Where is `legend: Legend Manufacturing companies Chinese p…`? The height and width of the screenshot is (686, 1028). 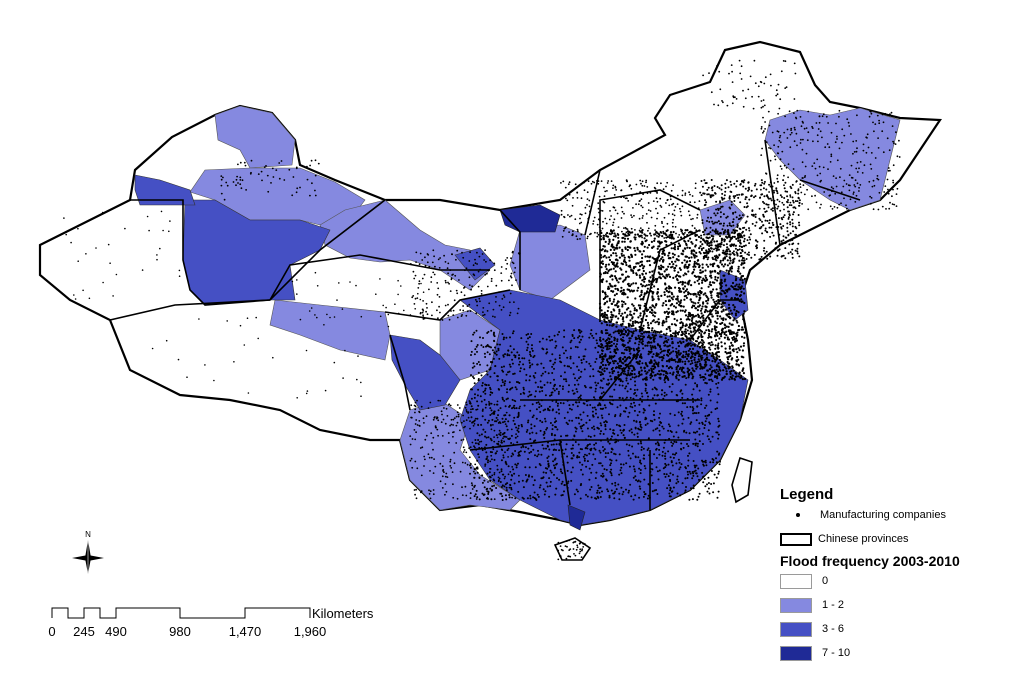
legend: Legend Manufacturing companies Chinese p… is located at coordinates (900, 575).